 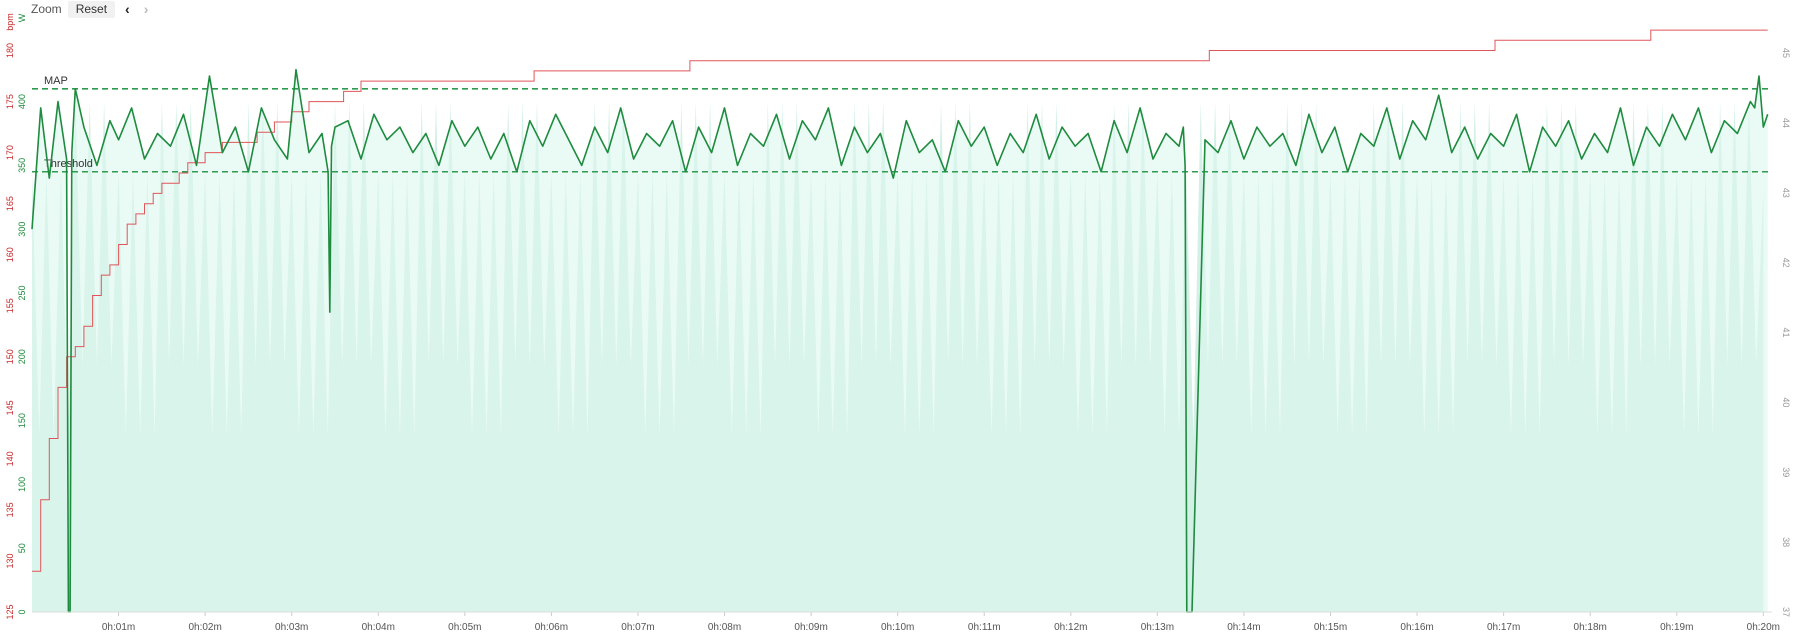 I want to click on bpm-tick-label: 125, so click(x=10, y=611).